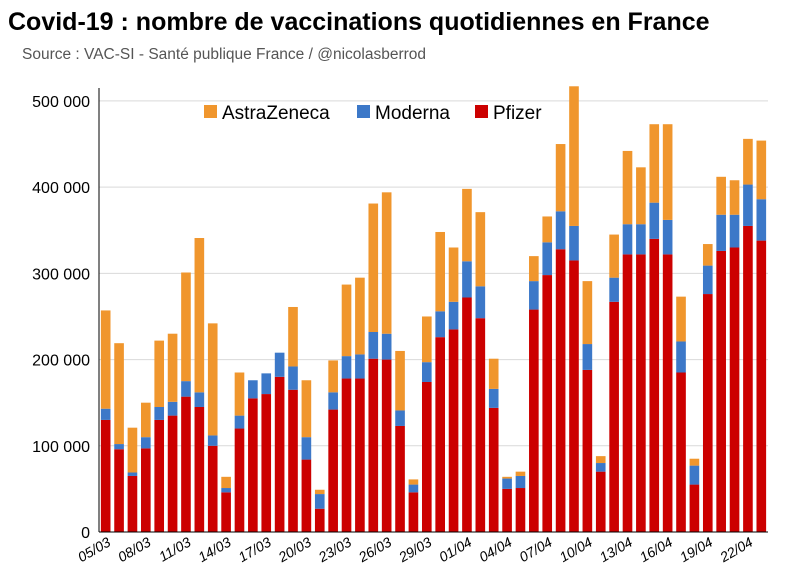  Describe the element at coordinates (455, 549) in the screenshot. I see `x-tick-label: 01/04` at that location.